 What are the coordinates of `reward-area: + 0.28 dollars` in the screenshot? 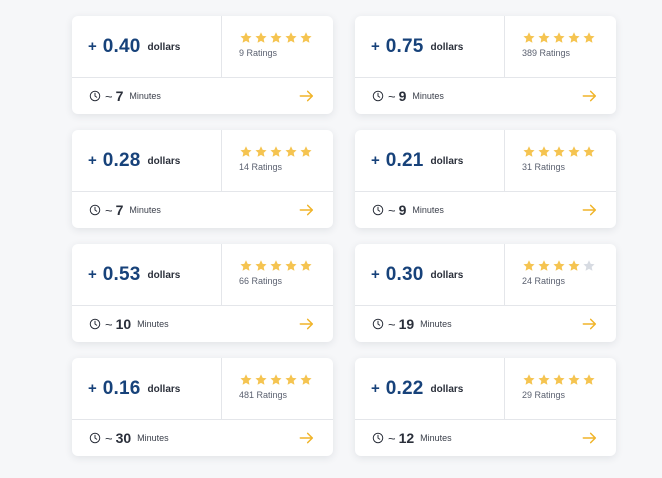 It's located at (147, 160).